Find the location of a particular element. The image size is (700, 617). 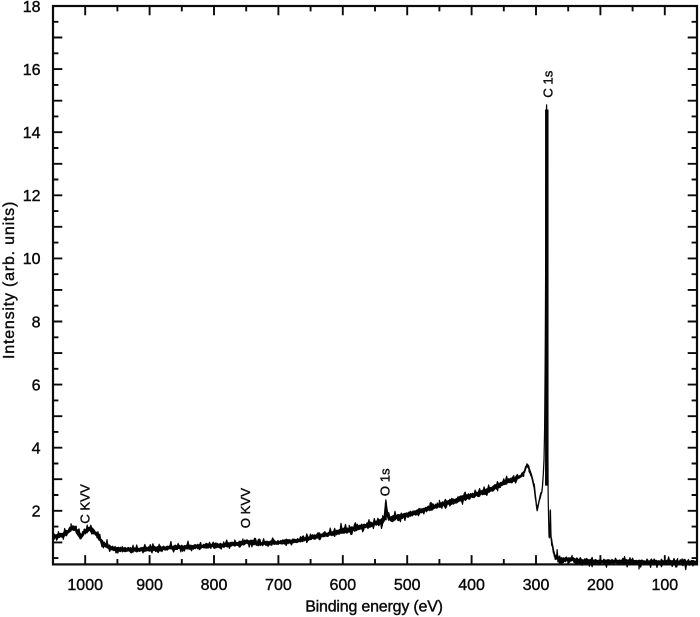

svg-text: Binding energy (eV) is located at coordinates (374, 607).